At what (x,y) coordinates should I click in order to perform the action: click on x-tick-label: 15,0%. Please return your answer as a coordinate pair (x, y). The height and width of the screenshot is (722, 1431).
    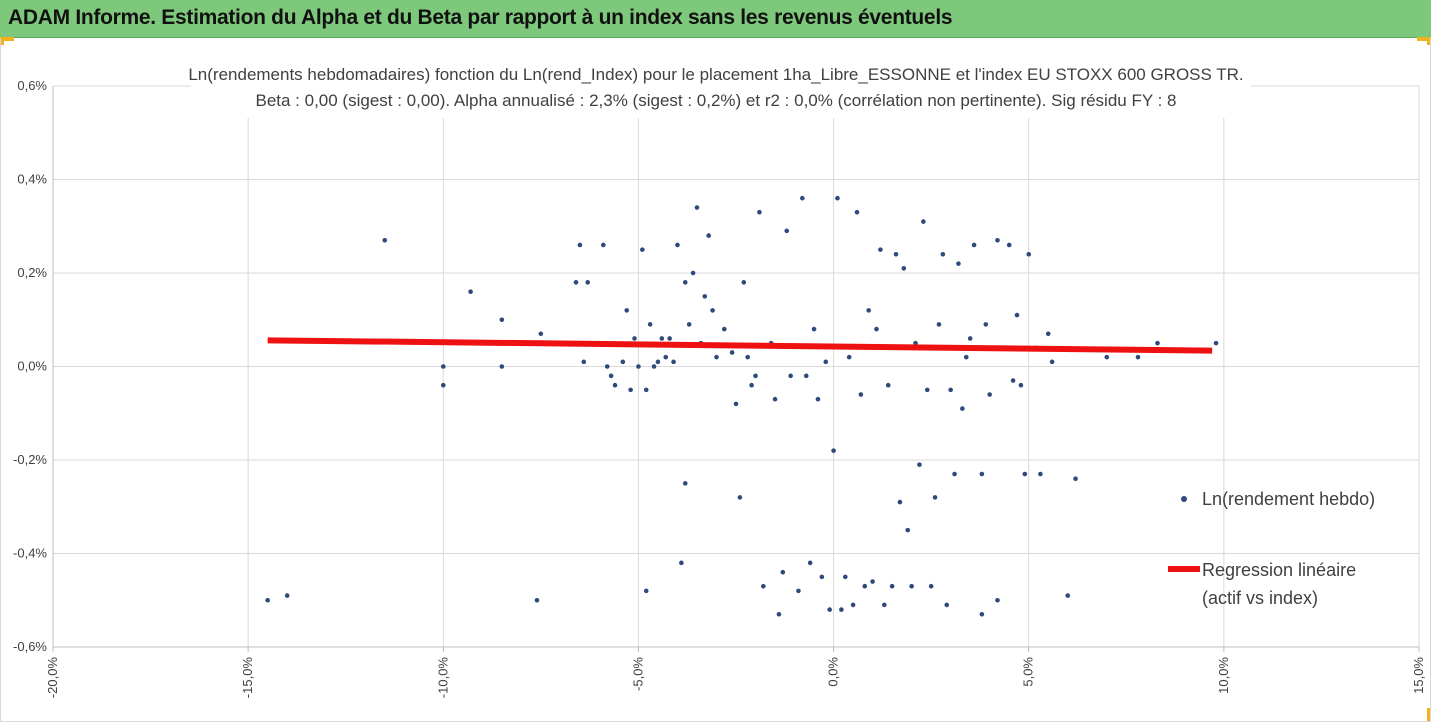
    Looking at the image, I should click on (1418, 675).